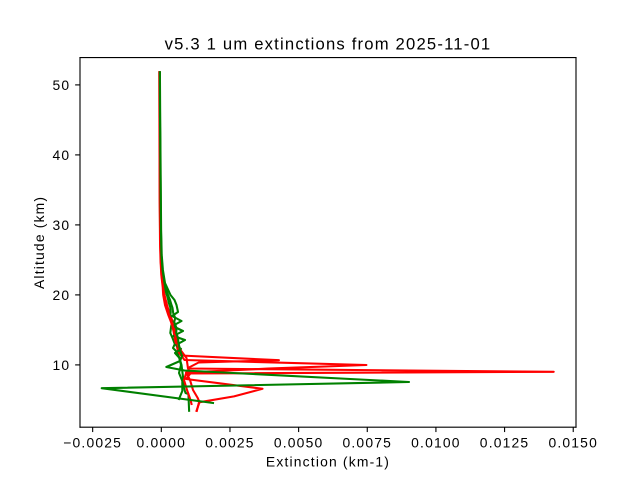 This screenshot has height=480, width=640. Describe the element at coordinates (61, 85) in the screenshot. I see `svg-text: 50` at that location.